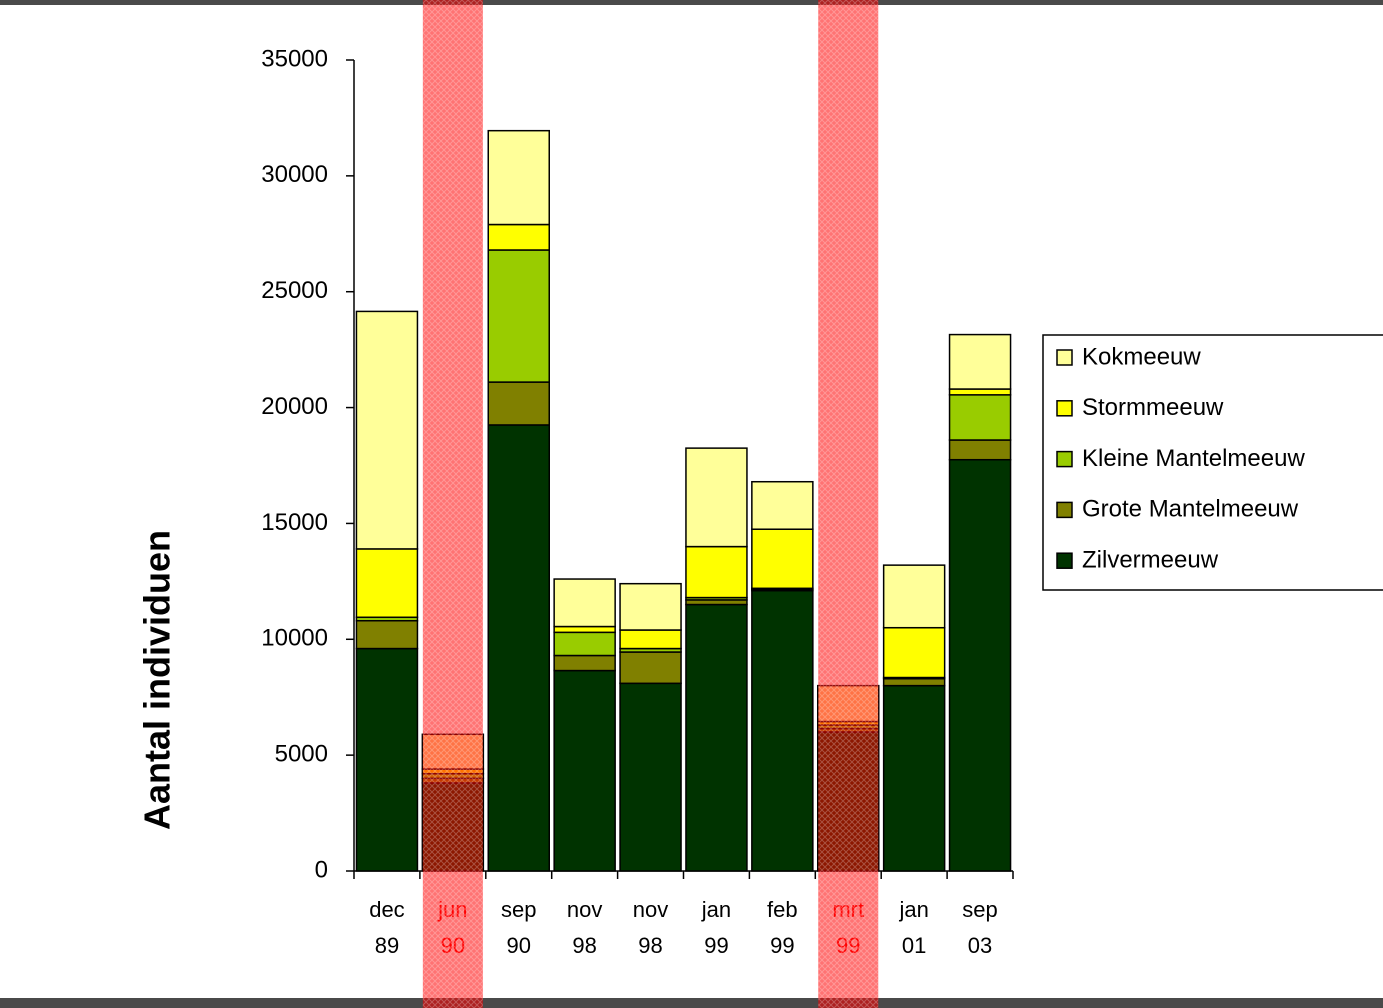 This screenshot has width=1383, height=1008. What do you see at coordinates (782, 909) in the screenshot?
I see `x-tick-label: feb` at bounding box center [782, 909].